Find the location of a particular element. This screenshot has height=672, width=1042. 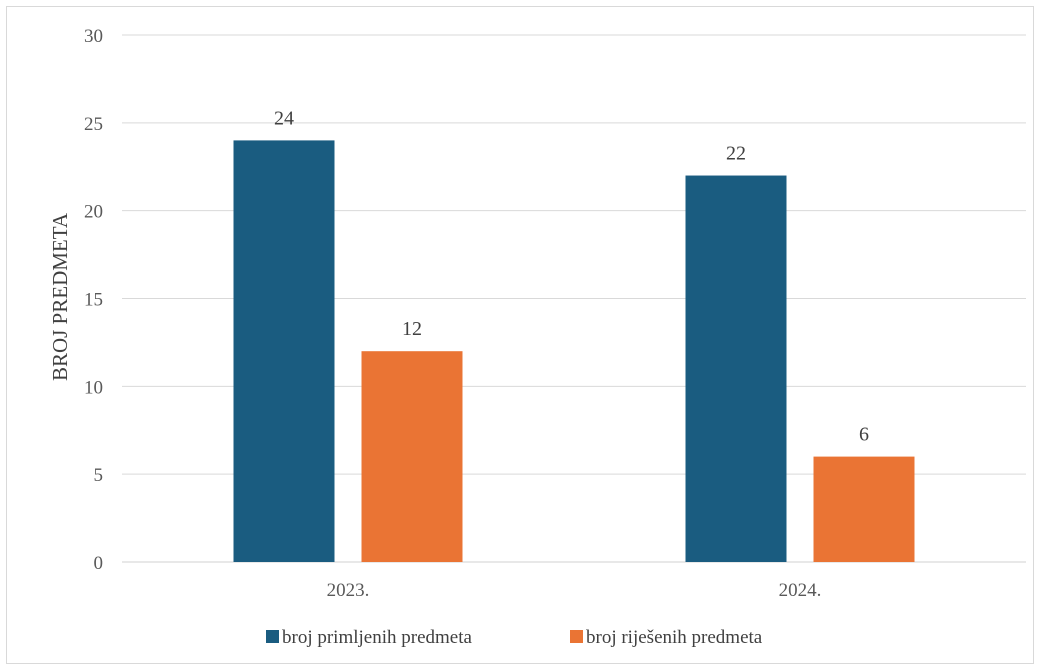

y-axis-ticks: 0 5 10 15 20 25 30 is located at coordinates (93, 300).